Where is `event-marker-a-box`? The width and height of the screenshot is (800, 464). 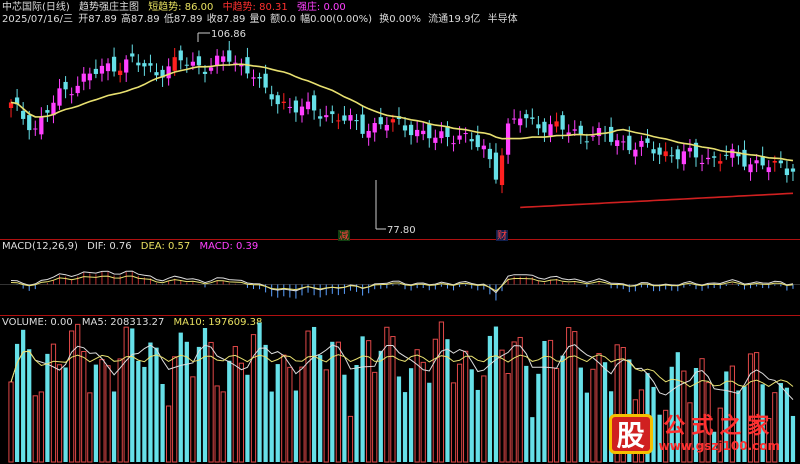 event-marker-a-box is located at coordinates (344, 235).